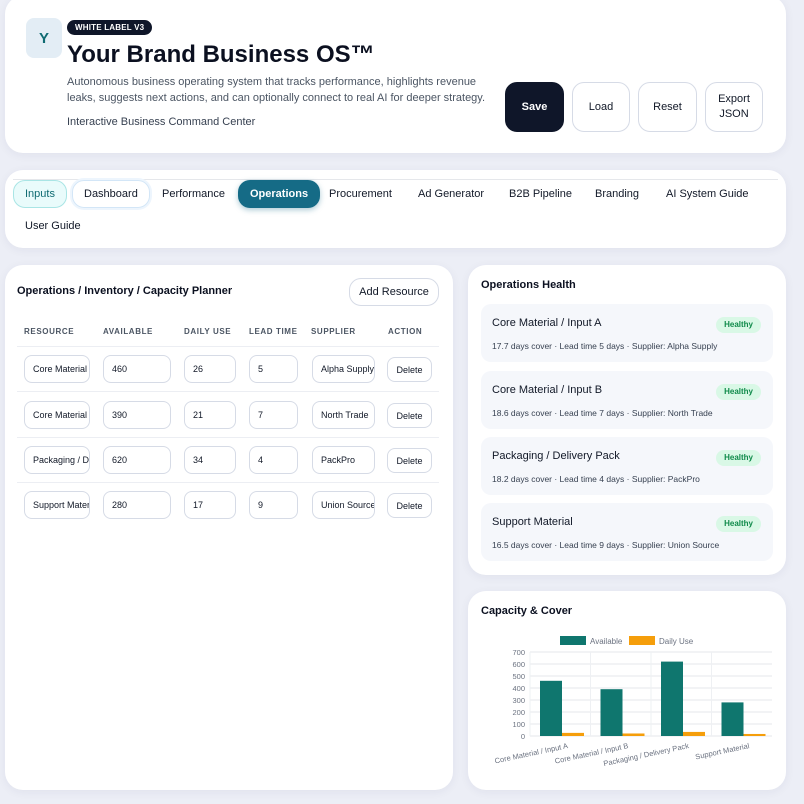 The height and width of the screenshot is (804, 804). What do you see at coordinates (208, 331) in the screenshot?
I see `column-header-daily-use: DAILY USE` at bounding box center [208, 331].